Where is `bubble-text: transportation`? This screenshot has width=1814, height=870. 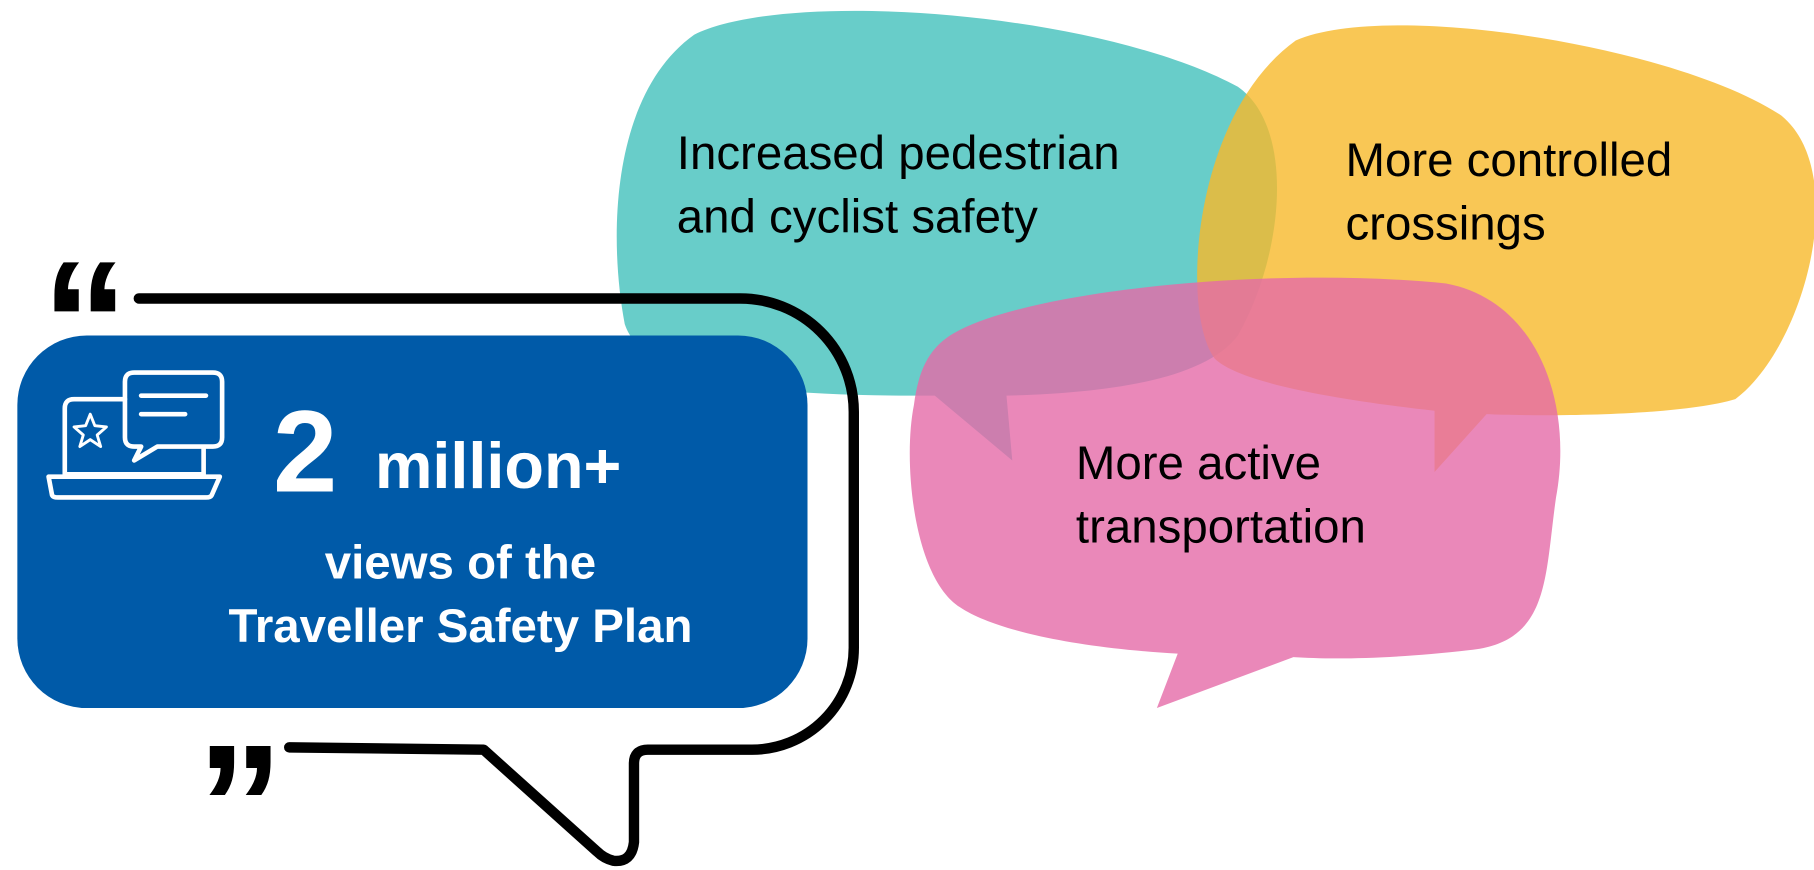 bubble-text: transportation is located at coordinates (1221, 527).